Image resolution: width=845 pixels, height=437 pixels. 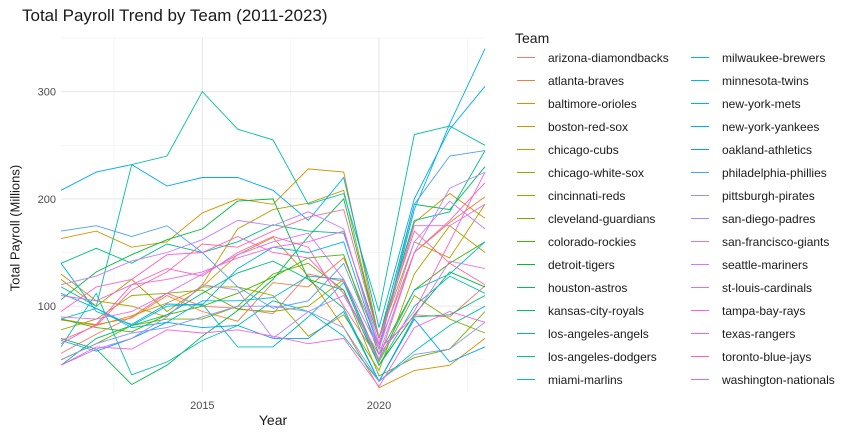 What do you see at coordinates (575, 241) in the screenshot?
I see `legend-item-colorado-rockies: colorado-rockies` at bounding box center [575, 241].